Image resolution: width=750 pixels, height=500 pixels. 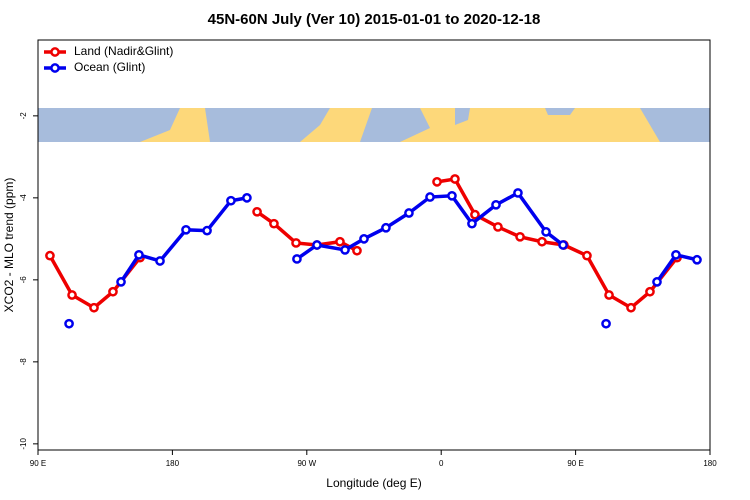 I want to click on y-axis-label: XCO2 - MLO trend (ppm), so click(x=9, y=245).